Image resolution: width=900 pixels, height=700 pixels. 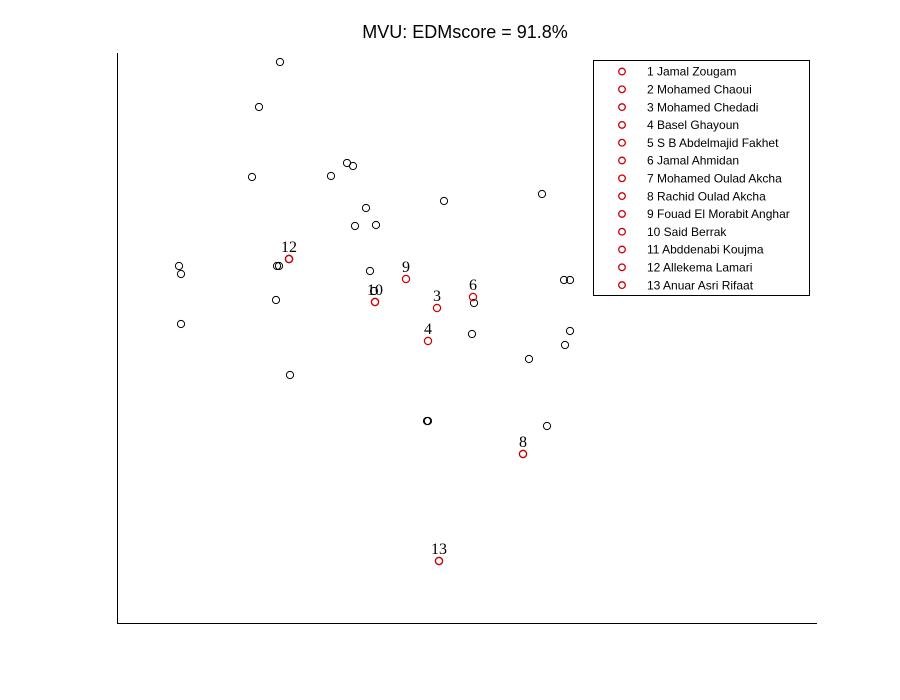 What do you see at coordinates (700, 285) in the screenshot?
I see `legend-entry: 13 Anuar Asri Rifaat` at bounding box center [700, 285].